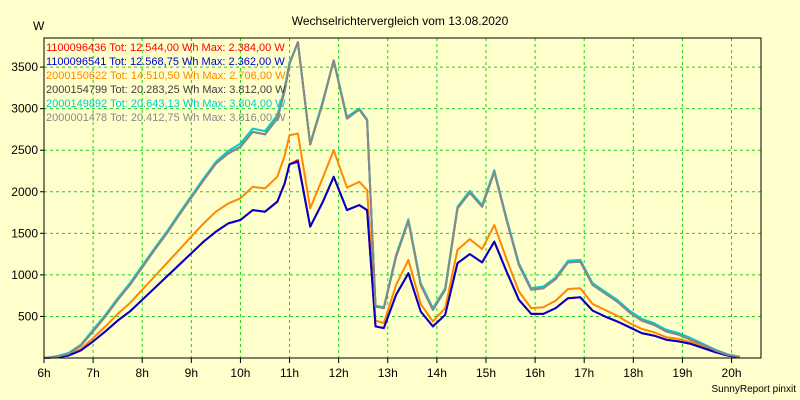 The height and width of the screenshot is (400, 800). What do you see at coordinates (28, 316) in the screenshot?
I see `y-tick-label: 500` at bounding box center [28, 316].